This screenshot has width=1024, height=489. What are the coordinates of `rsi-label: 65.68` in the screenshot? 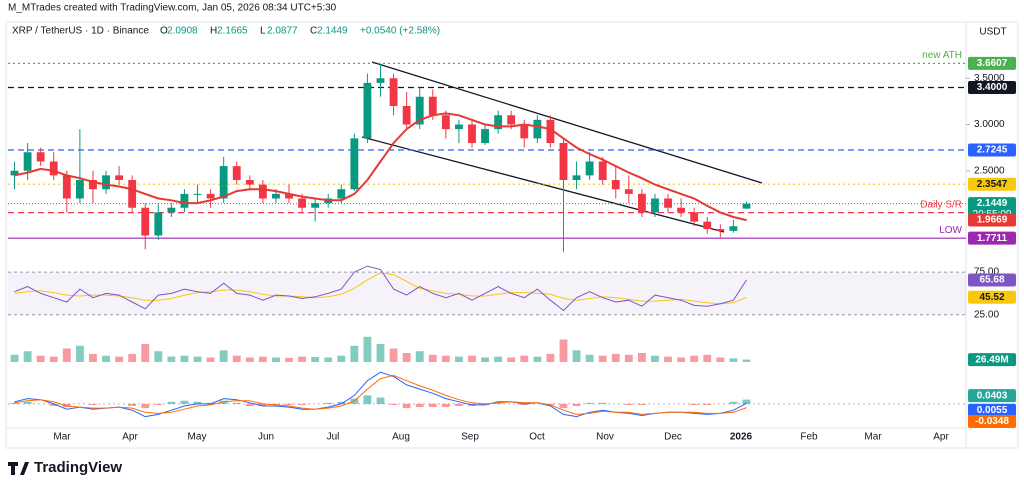 It's located at (991, 280).